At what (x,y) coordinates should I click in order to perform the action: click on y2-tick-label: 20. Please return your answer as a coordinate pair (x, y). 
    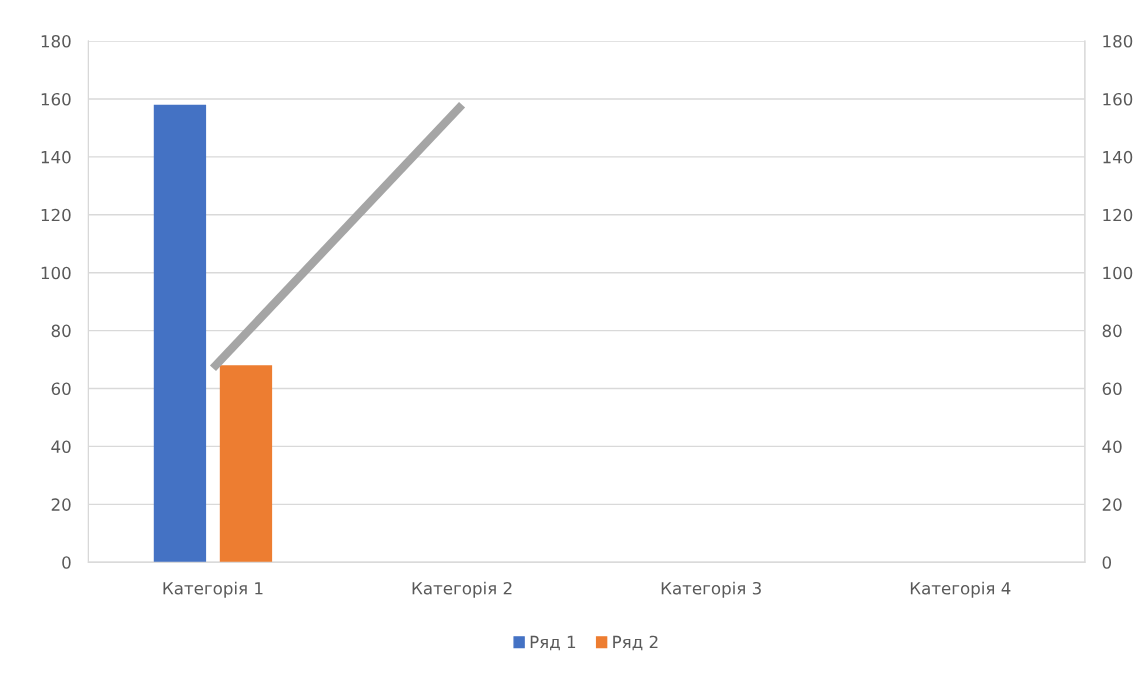
    Looking at the image, I should click on (1112, 504).